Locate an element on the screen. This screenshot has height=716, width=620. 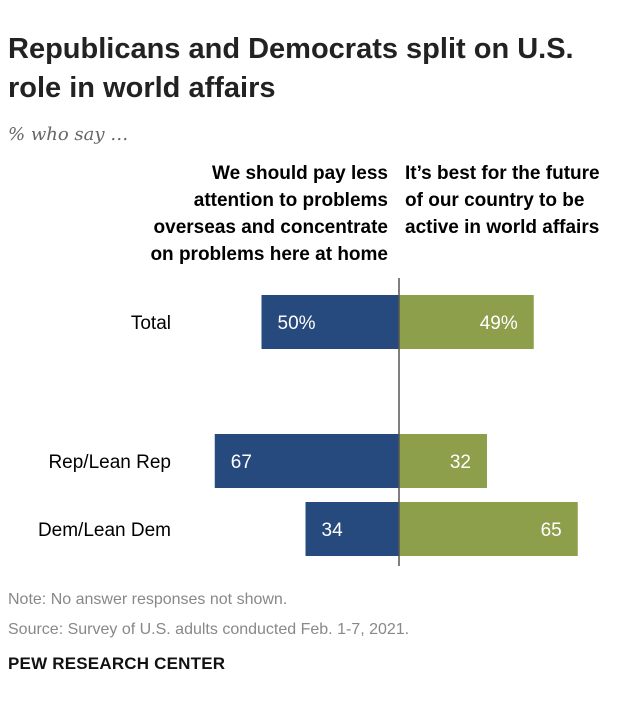
data-label-left-dem-lean-dem: 34 is located at coordinates (333, 530).